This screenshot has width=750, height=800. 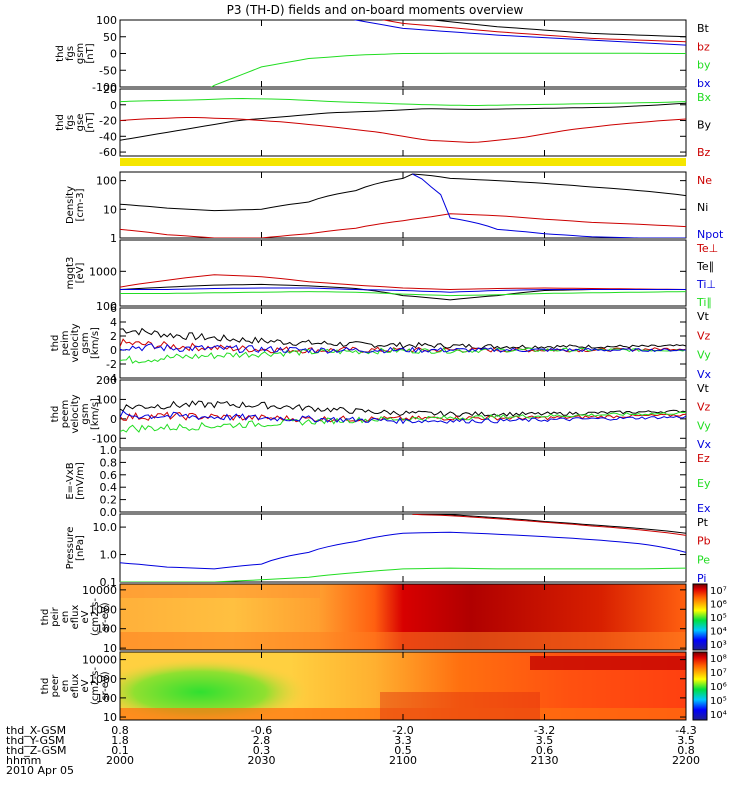 I want to click on colorbar-label: 10⁴, so click(x=718, y=632).